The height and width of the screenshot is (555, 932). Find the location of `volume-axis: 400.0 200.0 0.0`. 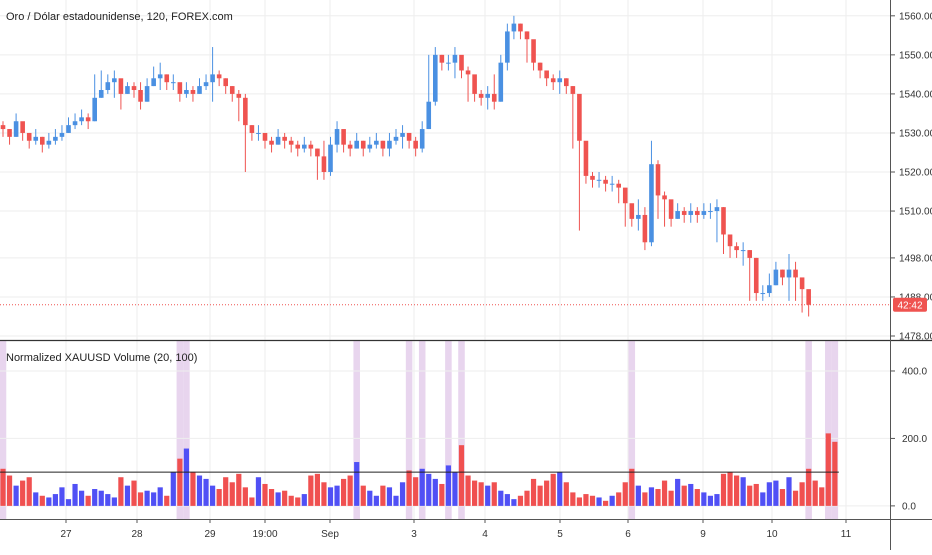

volume-axis: 400.0 200.0 0.0 is located at coordinates (908, 439).